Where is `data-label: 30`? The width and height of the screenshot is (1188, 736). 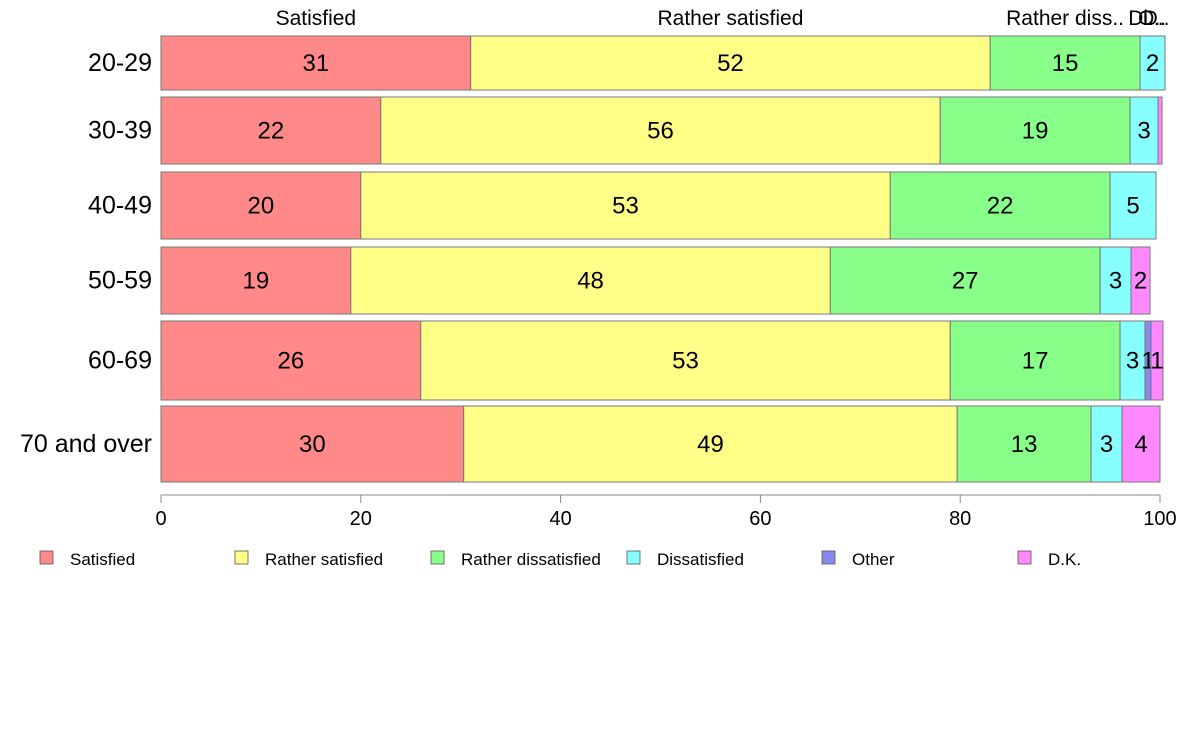 data-label: 30 is located at coordinates (312, 444).